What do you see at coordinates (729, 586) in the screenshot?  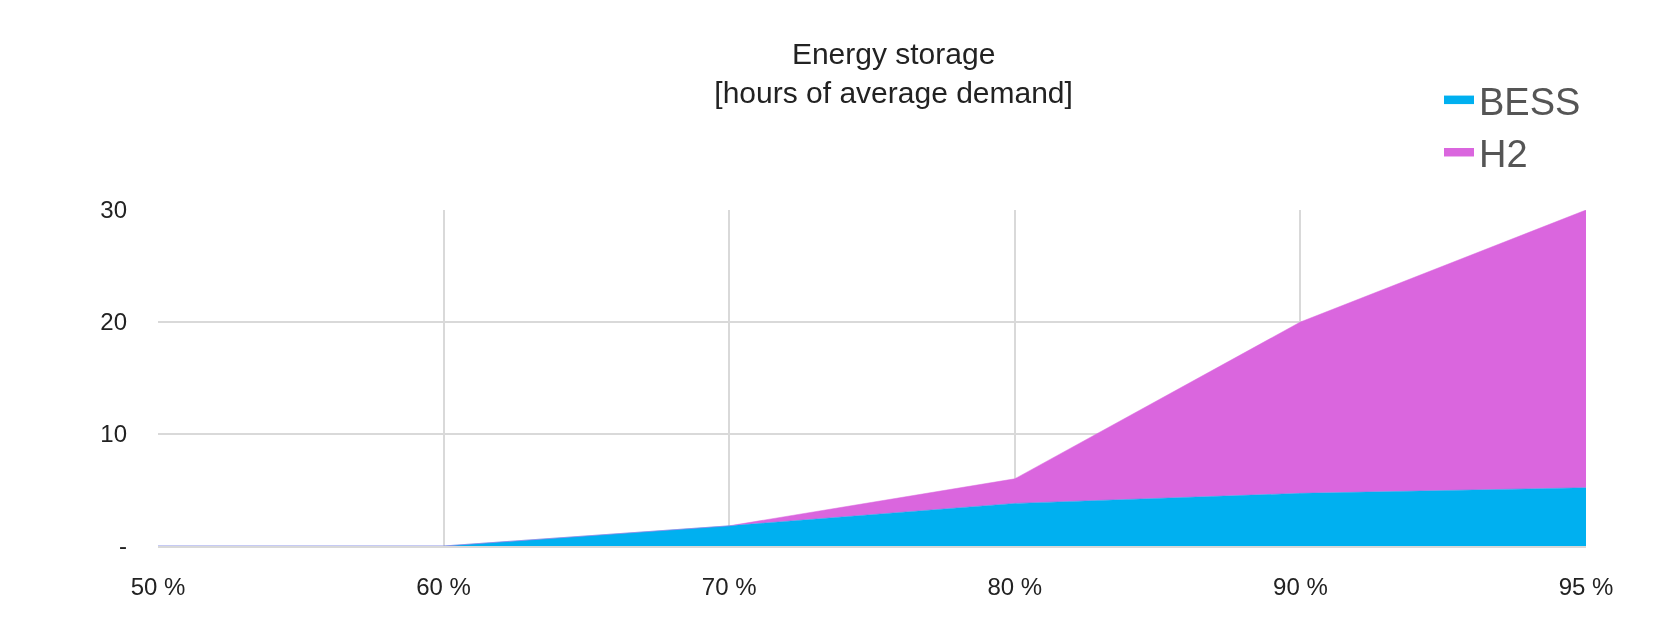 I see `x-tick-label: 70 %` at bounding box center [729, 586].